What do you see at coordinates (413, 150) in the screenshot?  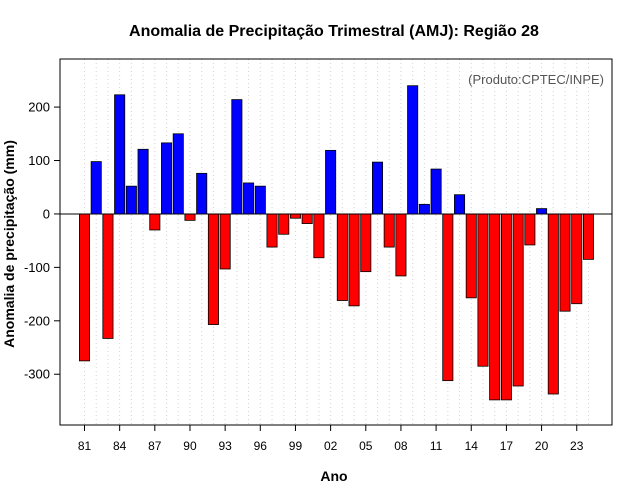 I see `bar-2009` at bounding box center [413, 150].